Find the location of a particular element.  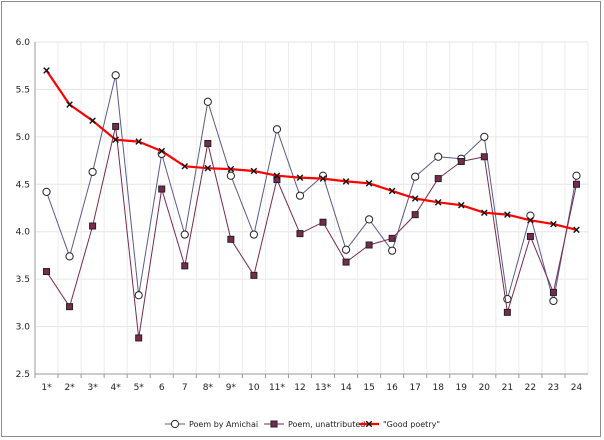

x-tick-label: 10 is located at coordinates (254, 388).